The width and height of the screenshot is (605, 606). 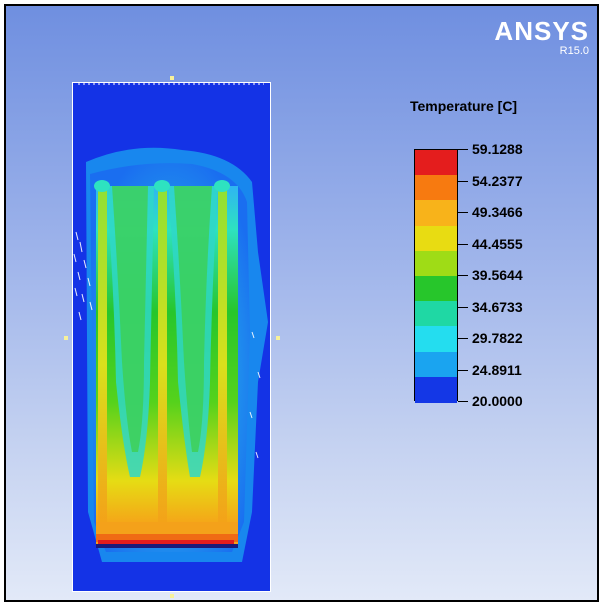 What do you see at coordinates (497, 149) in the screenshot?
I see `legend-tick-label: 59.1288` at bounding box center [497, 149].